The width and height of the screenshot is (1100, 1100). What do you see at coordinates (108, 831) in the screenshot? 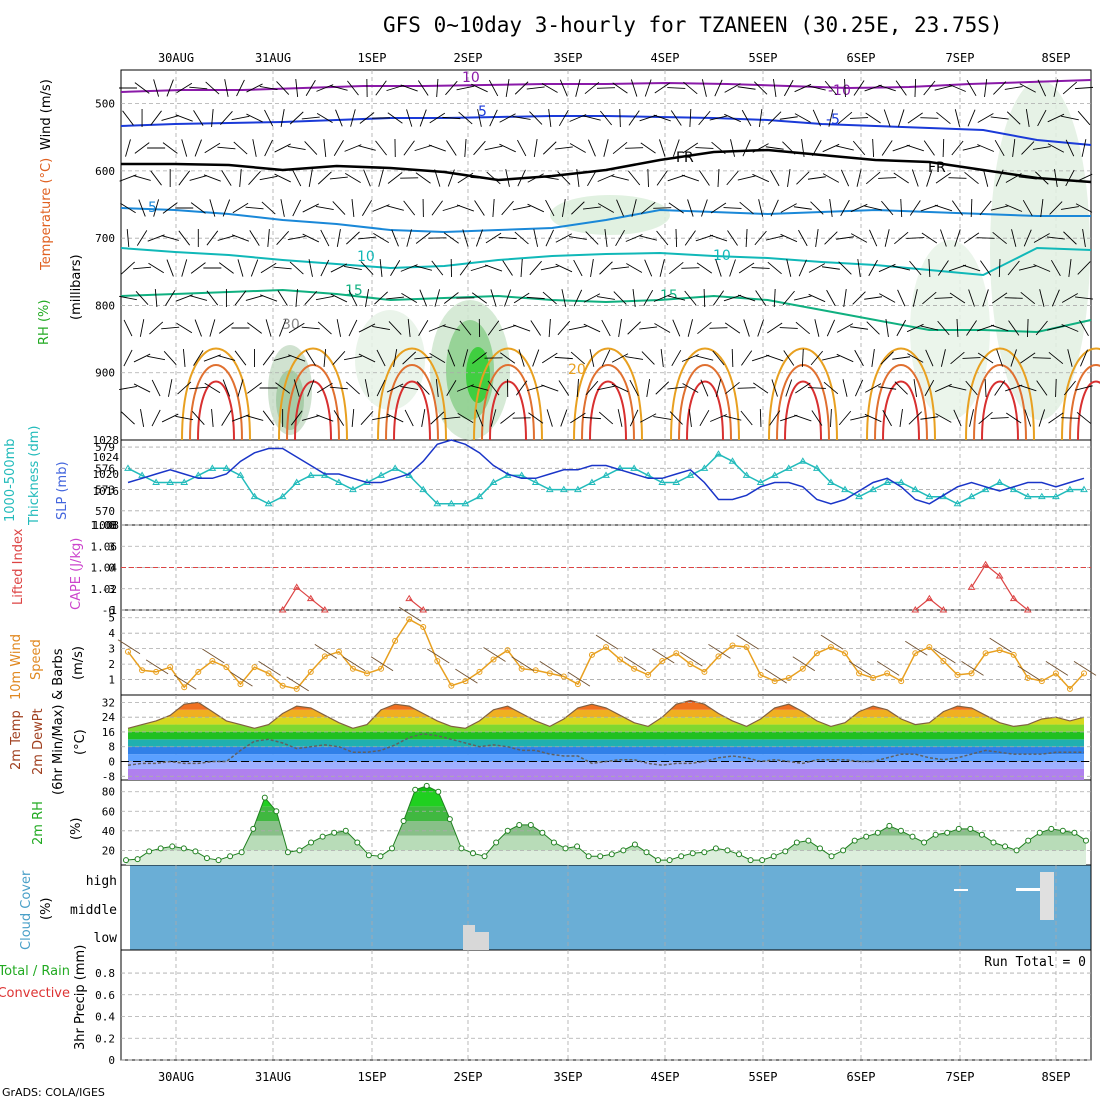
I see `rh-tick-label: 40` at bounding box center [108, 831].